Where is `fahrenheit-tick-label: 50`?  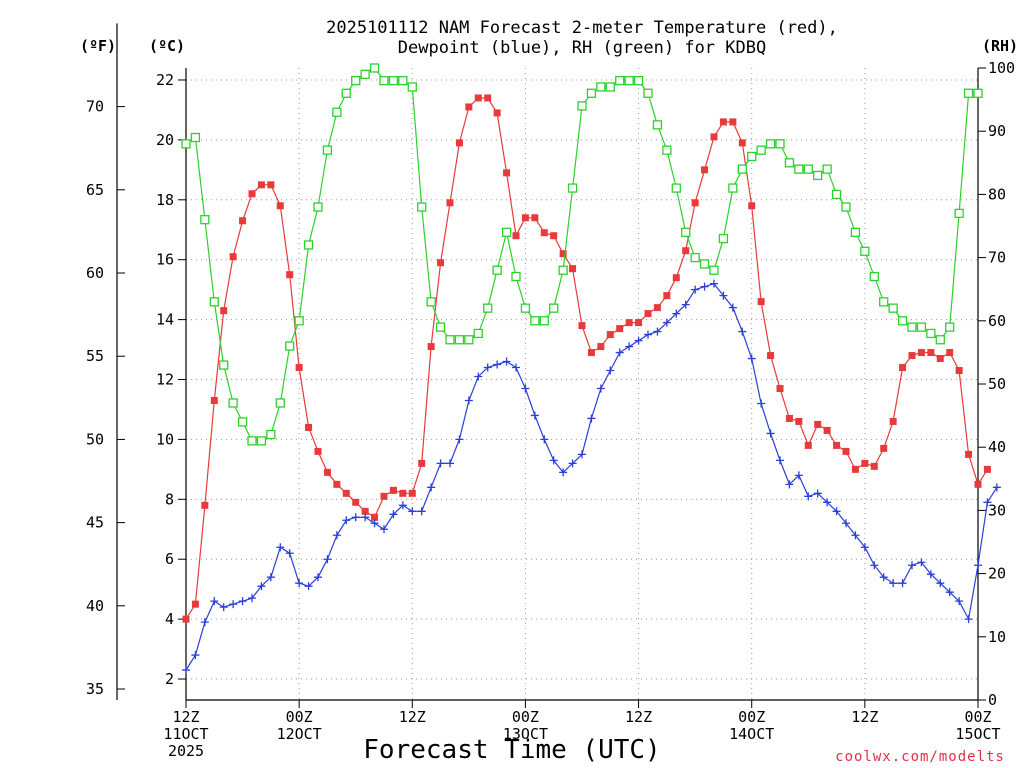
fahrenheit-tick-label: 50 is located at coordinates (95, 439).